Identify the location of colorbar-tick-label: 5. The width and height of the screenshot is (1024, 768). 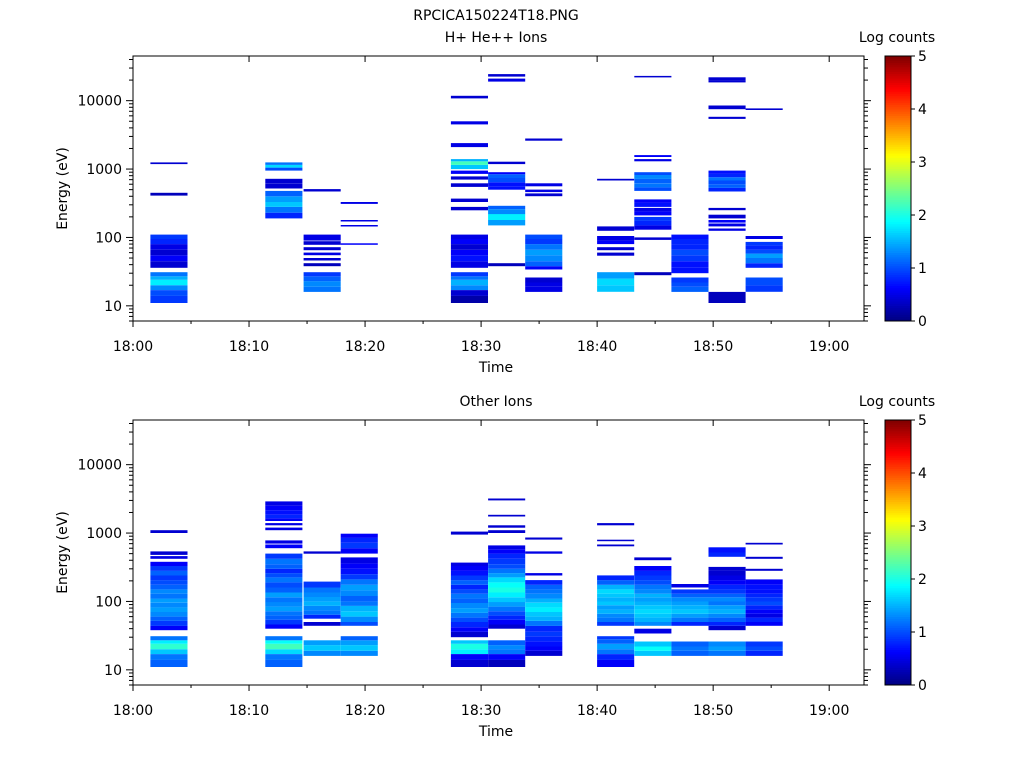
(922, 421).